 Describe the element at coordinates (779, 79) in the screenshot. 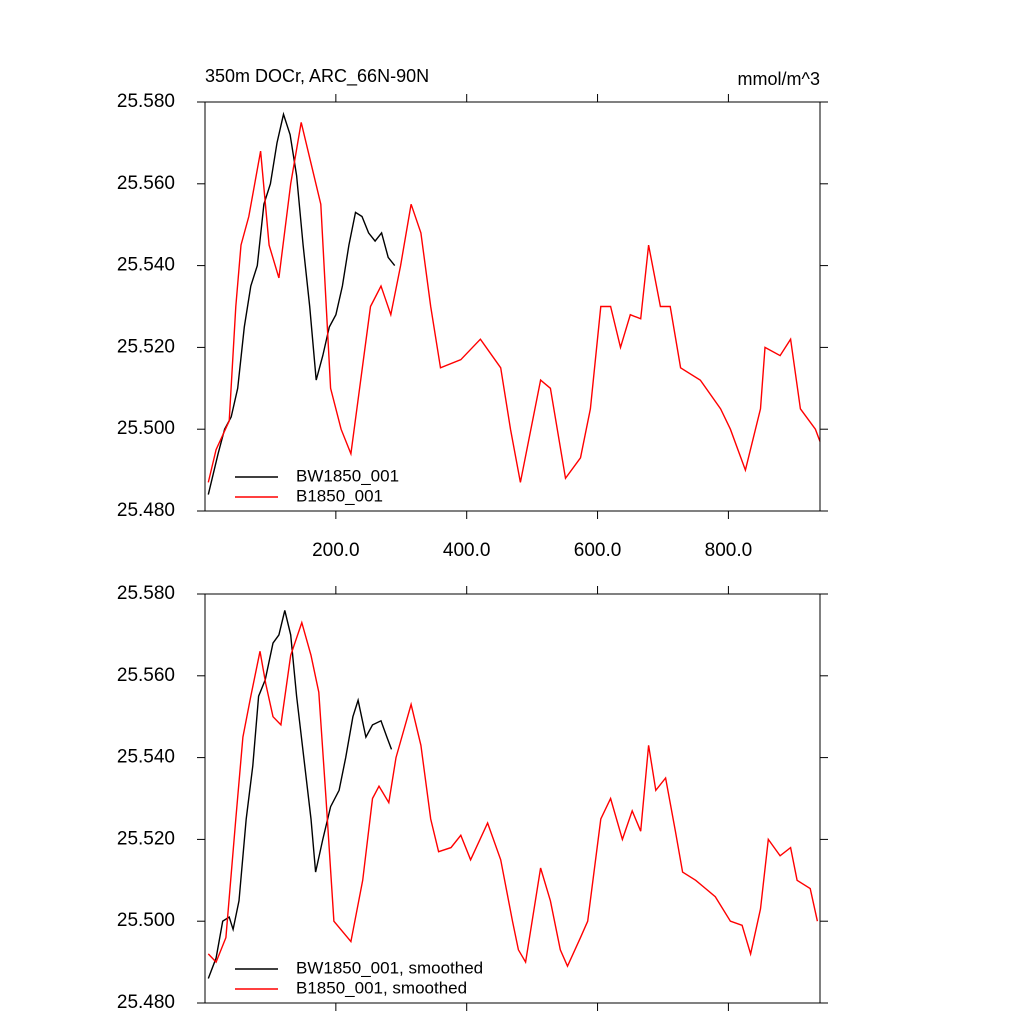

I see `units-label: mmol/m^3` at that location.